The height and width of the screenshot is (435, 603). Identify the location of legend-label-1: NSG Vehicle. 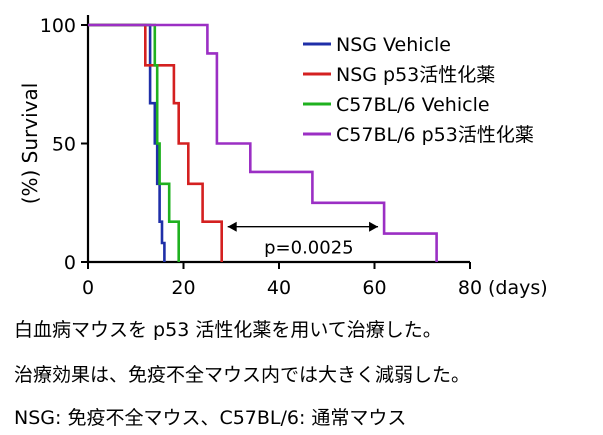
(393, 45).